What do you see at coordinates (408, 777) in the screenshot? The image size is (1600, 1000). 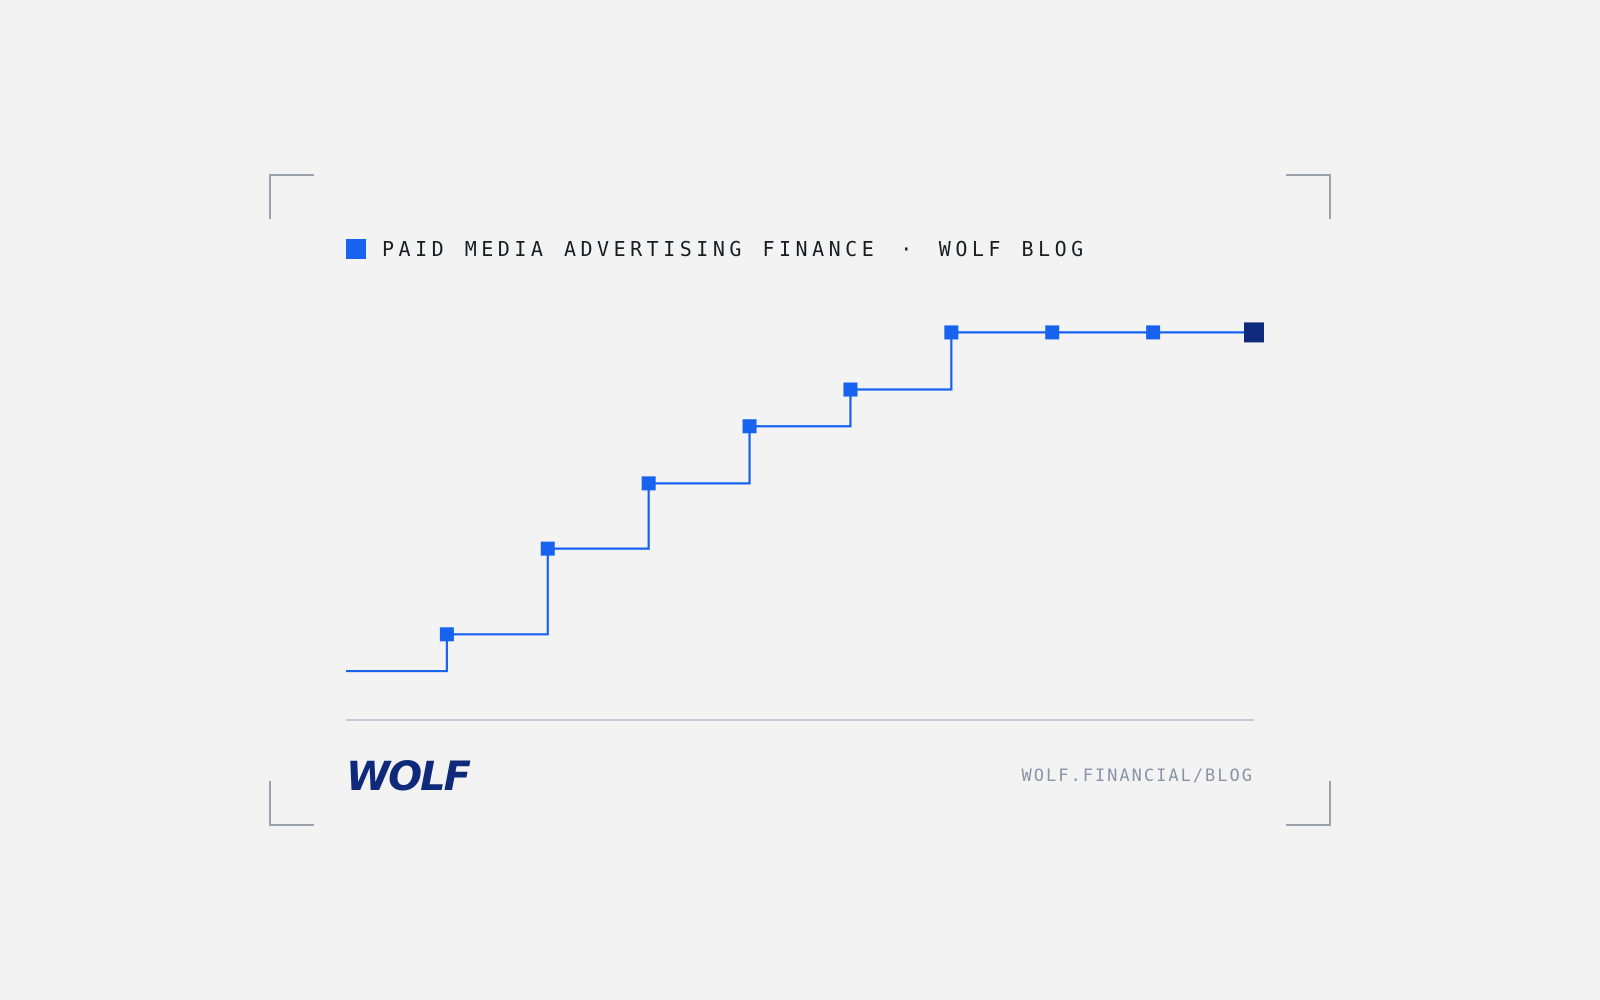 I see `logo: WOLF` at bounding box center [408, 777].